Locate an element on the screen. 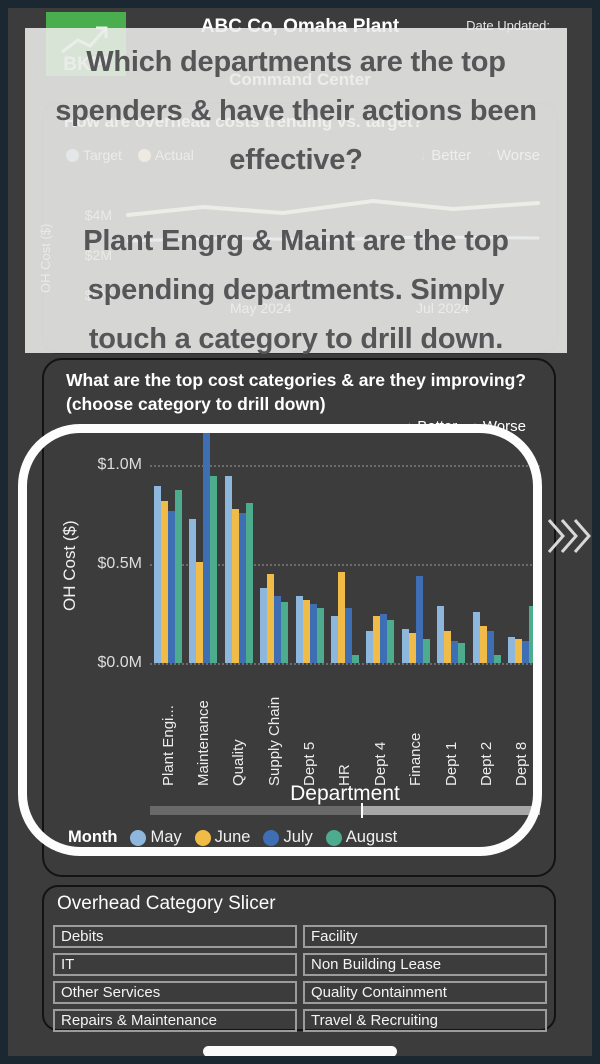 The image size is (600, 1064). slicer-item-quality-containment: Quality Containment is located at coordinates (425, 992).